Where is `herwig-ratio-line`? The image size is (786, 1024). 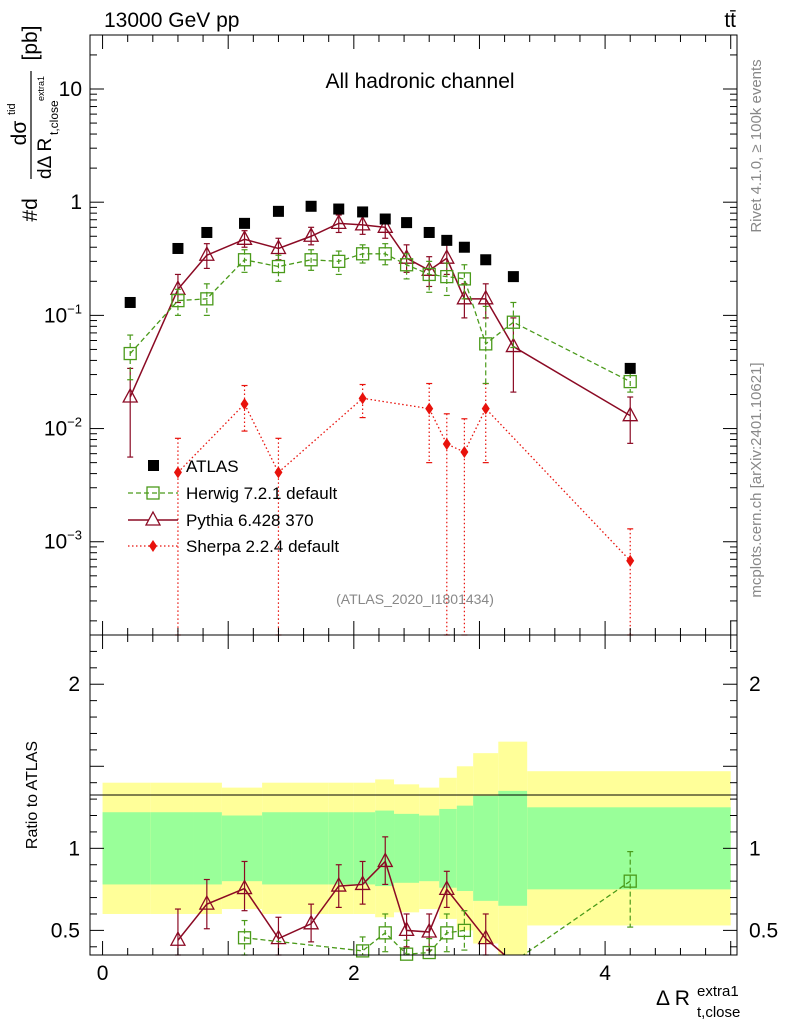 herwig-ratio-line is located at coordinates (354, 942).